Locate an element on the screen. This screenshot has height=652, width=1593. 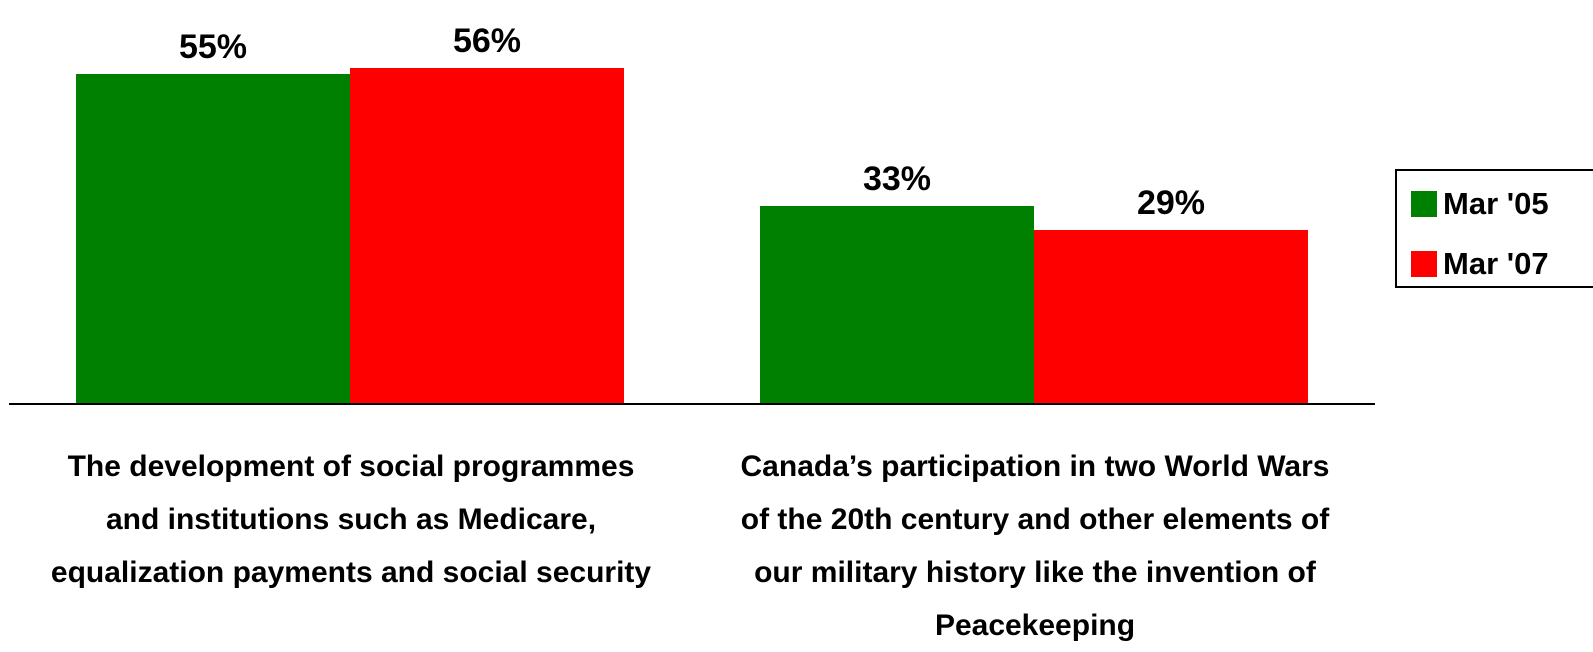
legend-label: Mar '05 is located at coordinates (1496, 203).